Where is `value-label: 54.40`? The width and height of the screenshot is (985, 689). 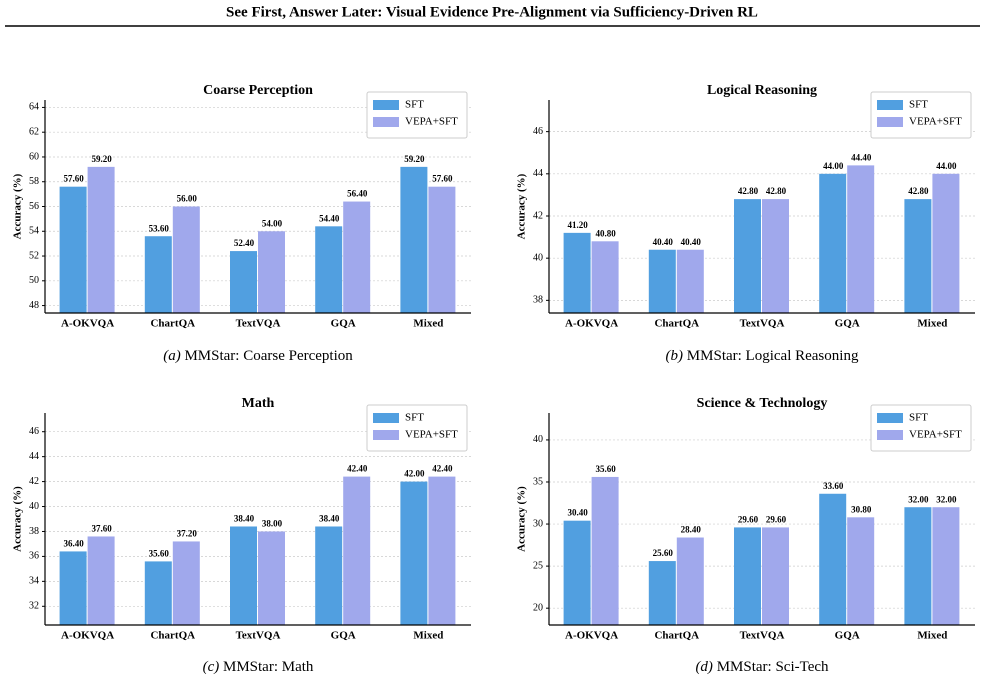
value-label: 54.40 is located at coordinates (329, 218).